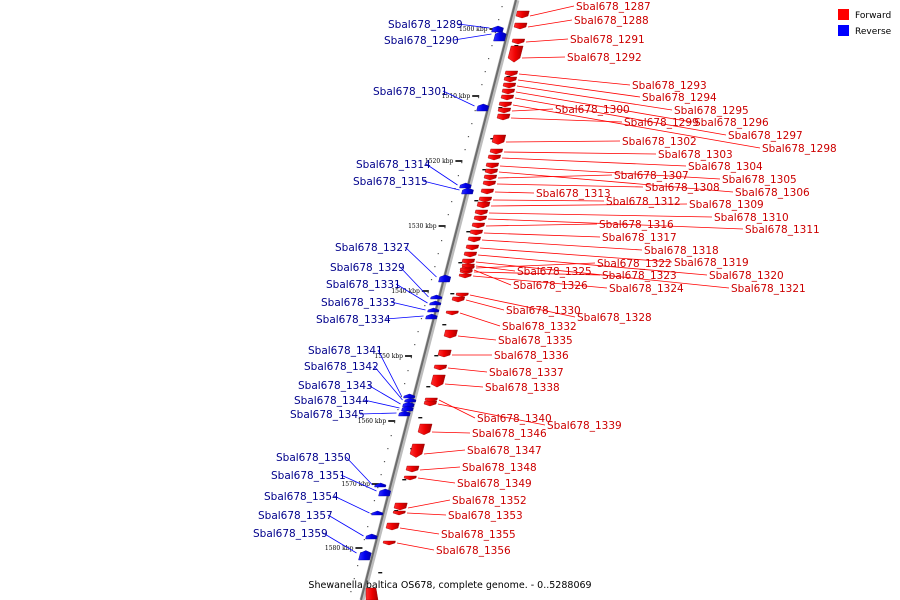  I want to click on gene-label-sbal678-1346: Sbal678_1346, so click(509, 434).